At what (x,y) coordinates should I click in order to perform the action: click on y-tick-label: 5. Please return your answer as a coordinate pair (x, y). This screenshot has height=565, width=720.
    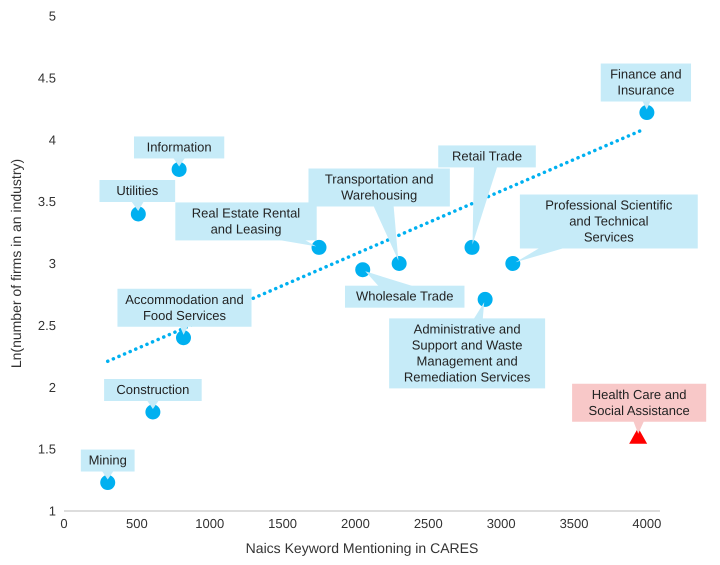
    Looking at the image, I should click on (52, 16).